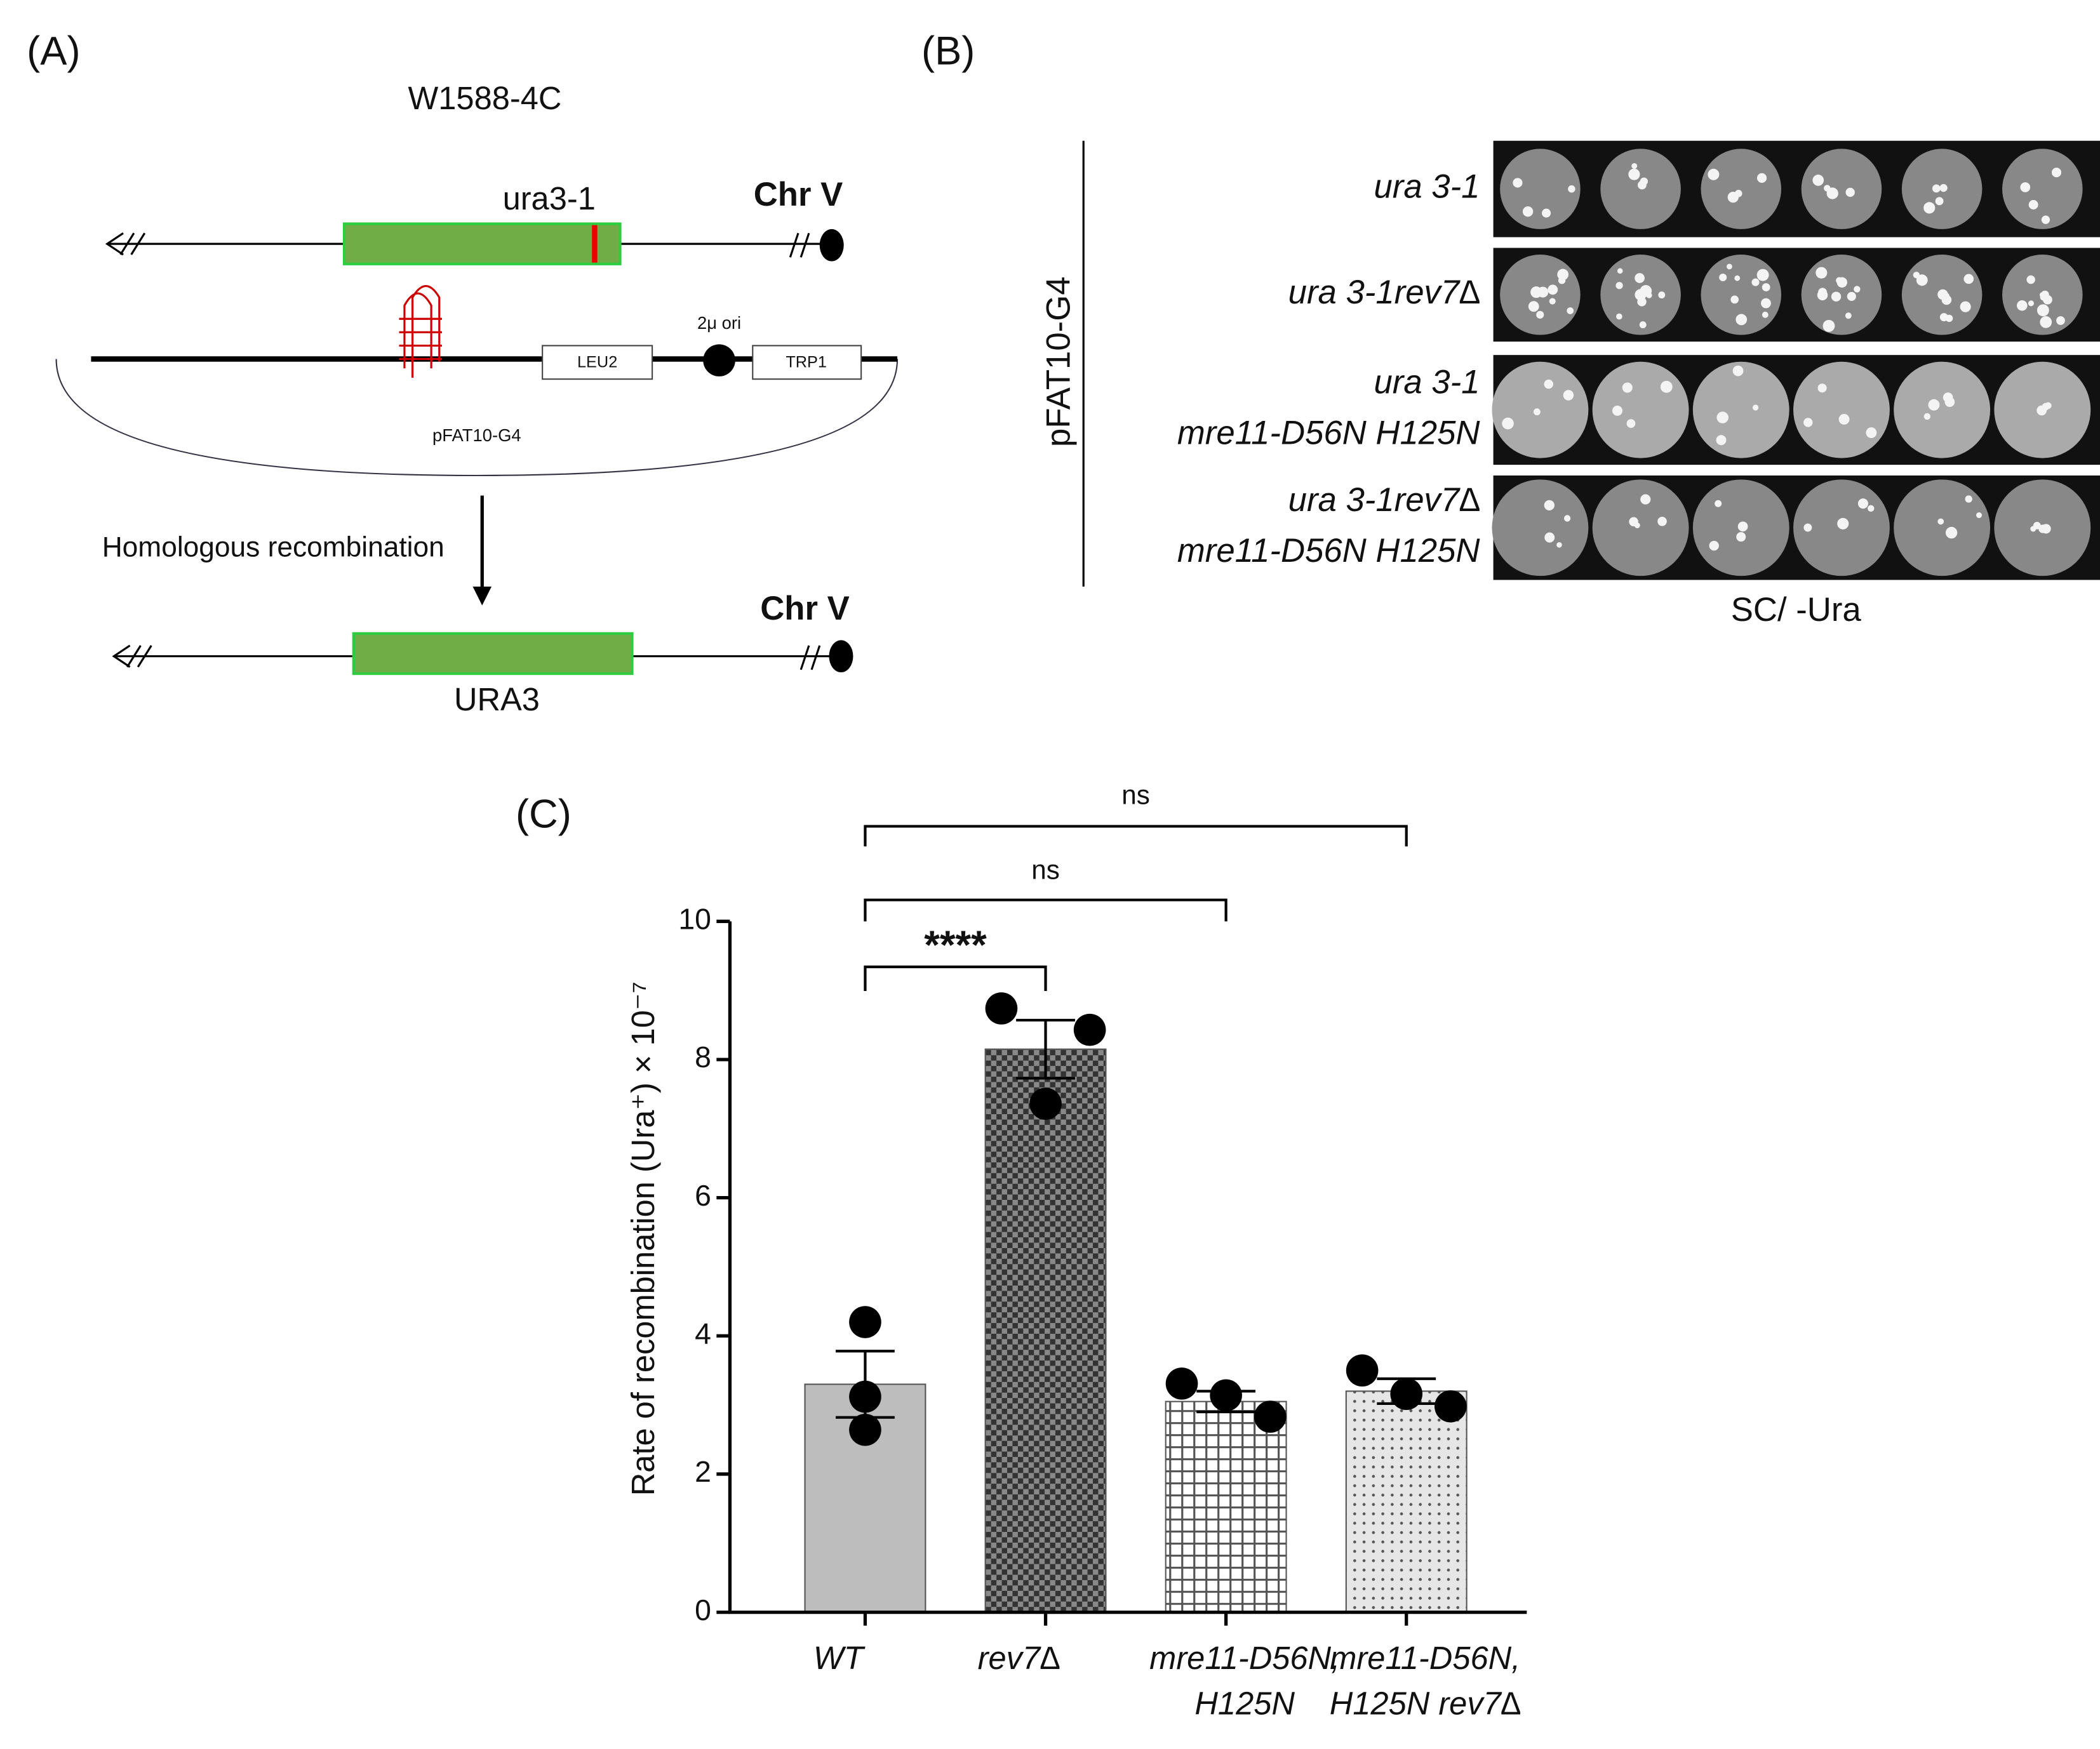  I want to click on y-tick-label: 10, so click(695, 919).